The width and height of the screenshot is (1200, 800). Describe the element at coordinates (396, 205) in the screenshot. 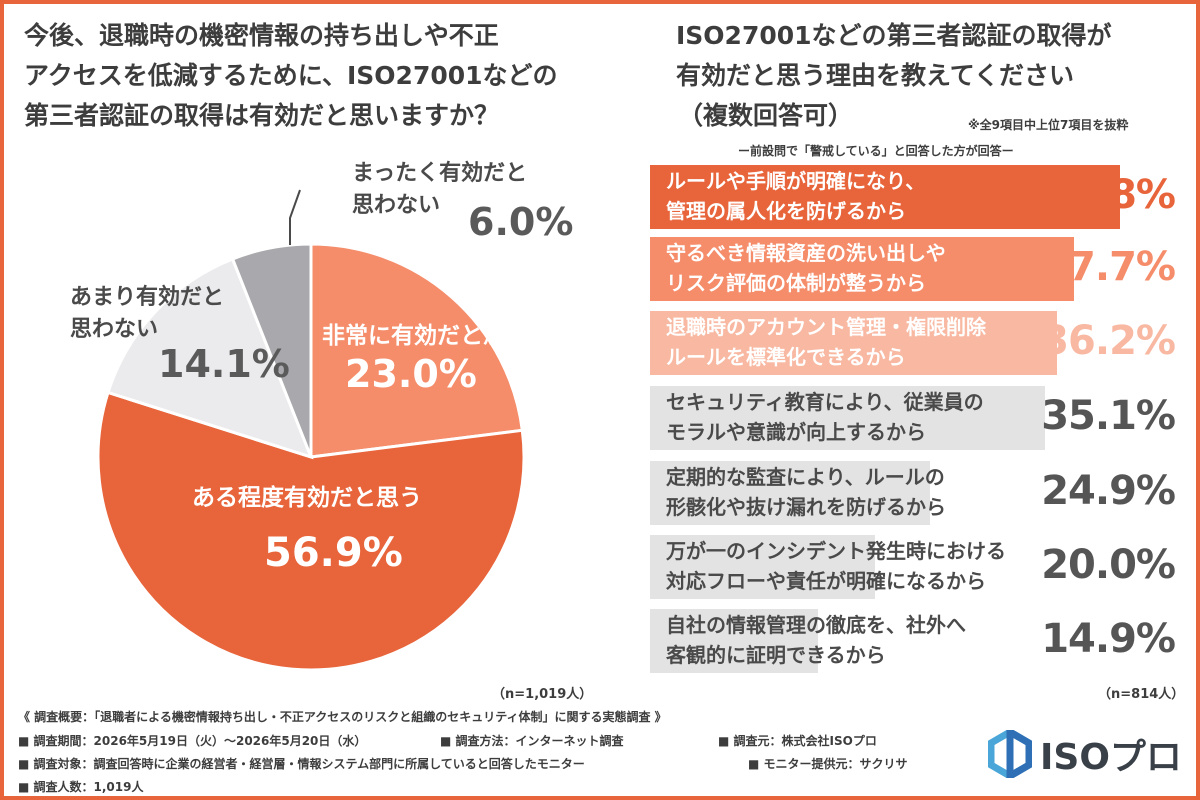

I see `pie-label-not-effective-line-2: 思わない` at that location.